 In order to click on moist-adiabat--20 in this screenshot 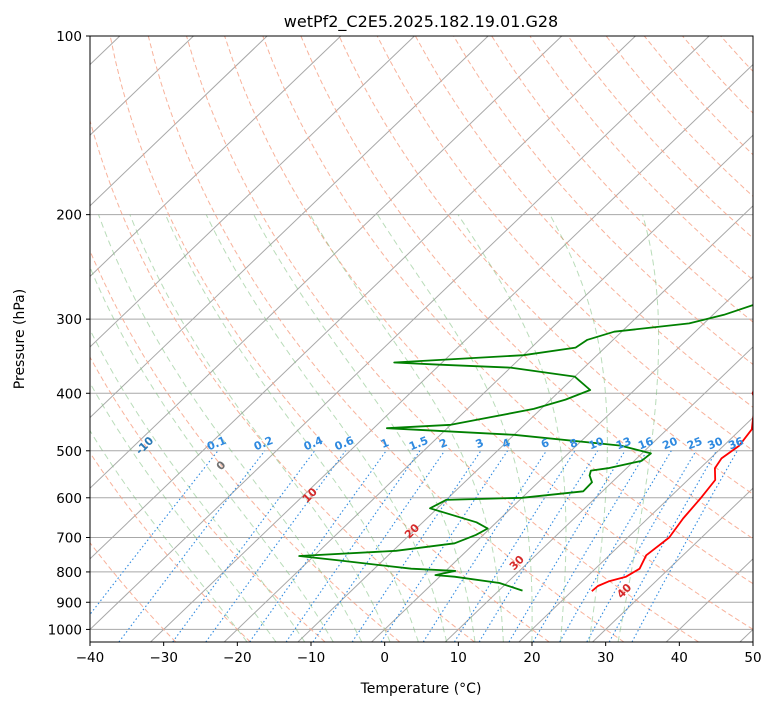, I will do `click(169, 535)`.